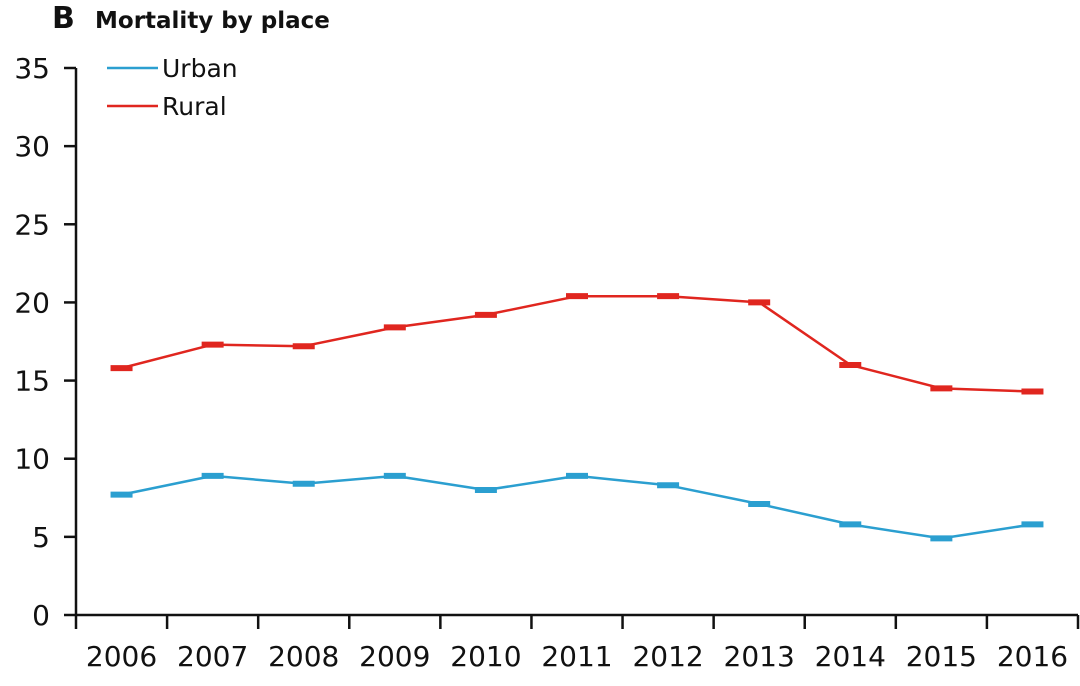 Image resolution: width=1080 pixels, height=686 pixels. What do you see at coordinates (121, 656) in the screenshot?
I see `x-tick-label: 2006` at bounding box center [121, 656].